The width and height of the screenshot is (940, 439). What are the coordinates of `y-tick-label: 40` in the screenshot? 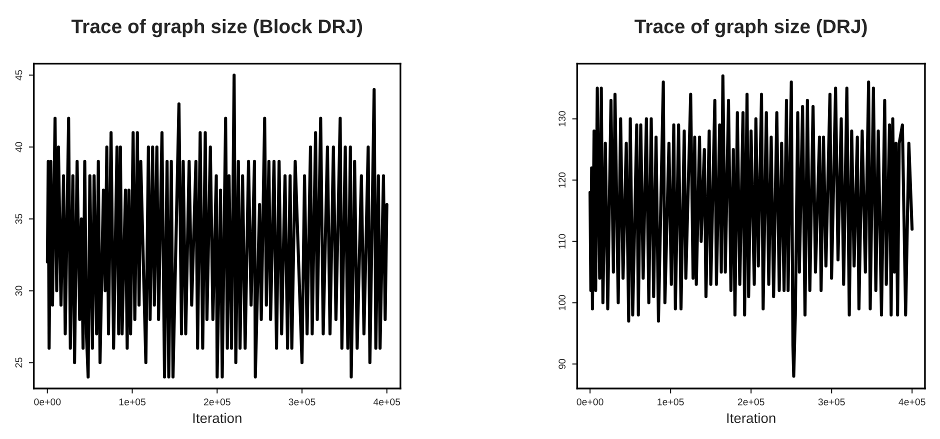 It's located at (18, 147).